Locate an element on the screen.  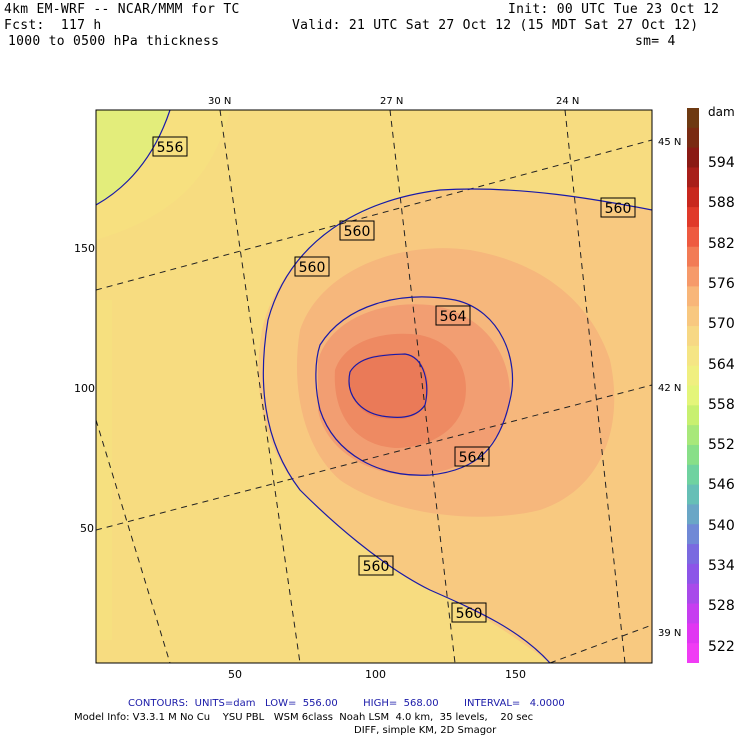
fill-low-corner is located at coordinates (133, 157).